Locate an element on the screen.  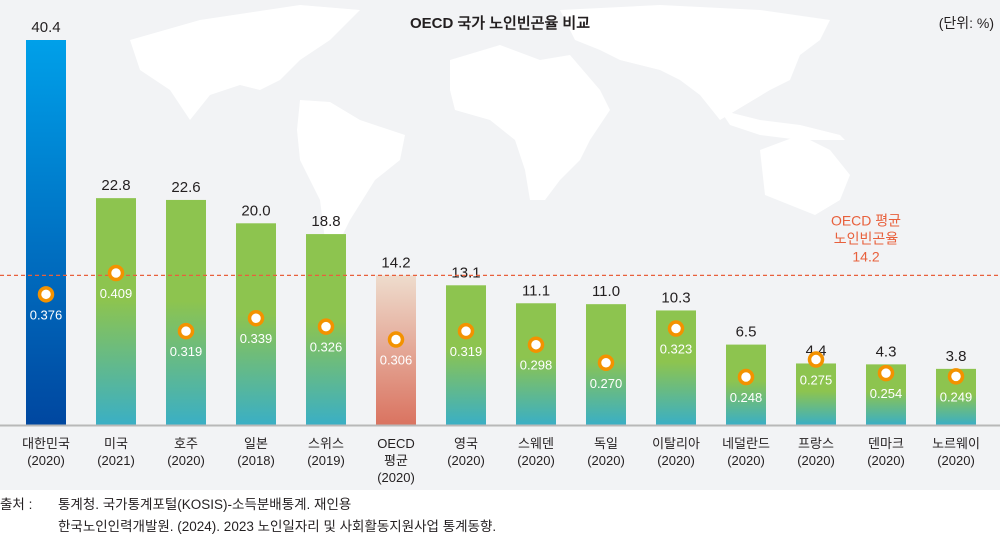
gini-label-2: 0.319 is located at coordinates (186, 351).